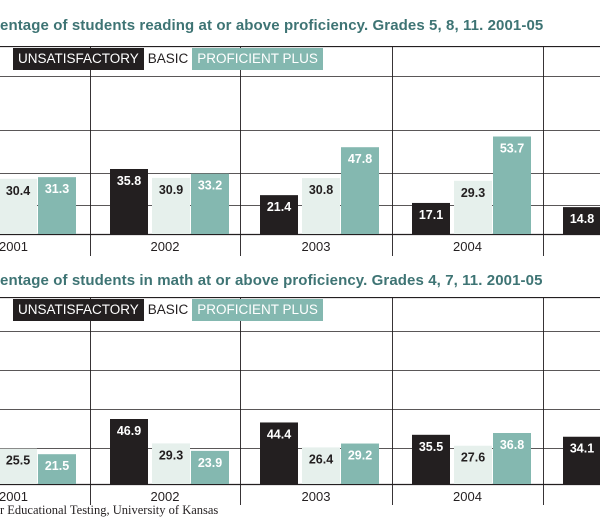 This screenshot has width=600, height=528. Describe the element at coordinates (129, 181) in the screenshot. I see `data-label-unsatisfactory: 35.8` at that location.